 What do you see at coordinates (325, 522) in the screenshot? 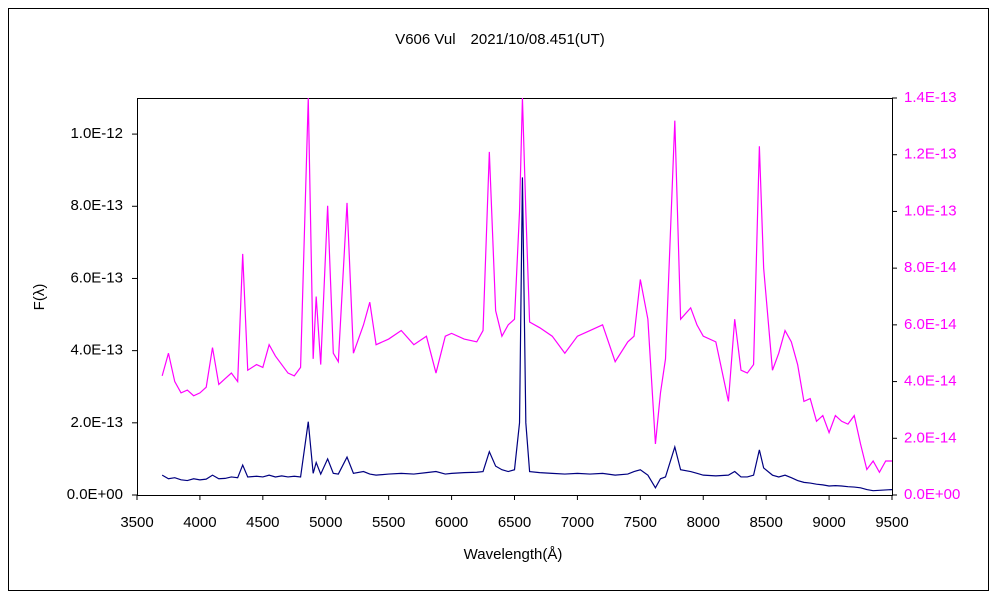
I see `x-tick-label: 5000` at bounding box center [325, 522].